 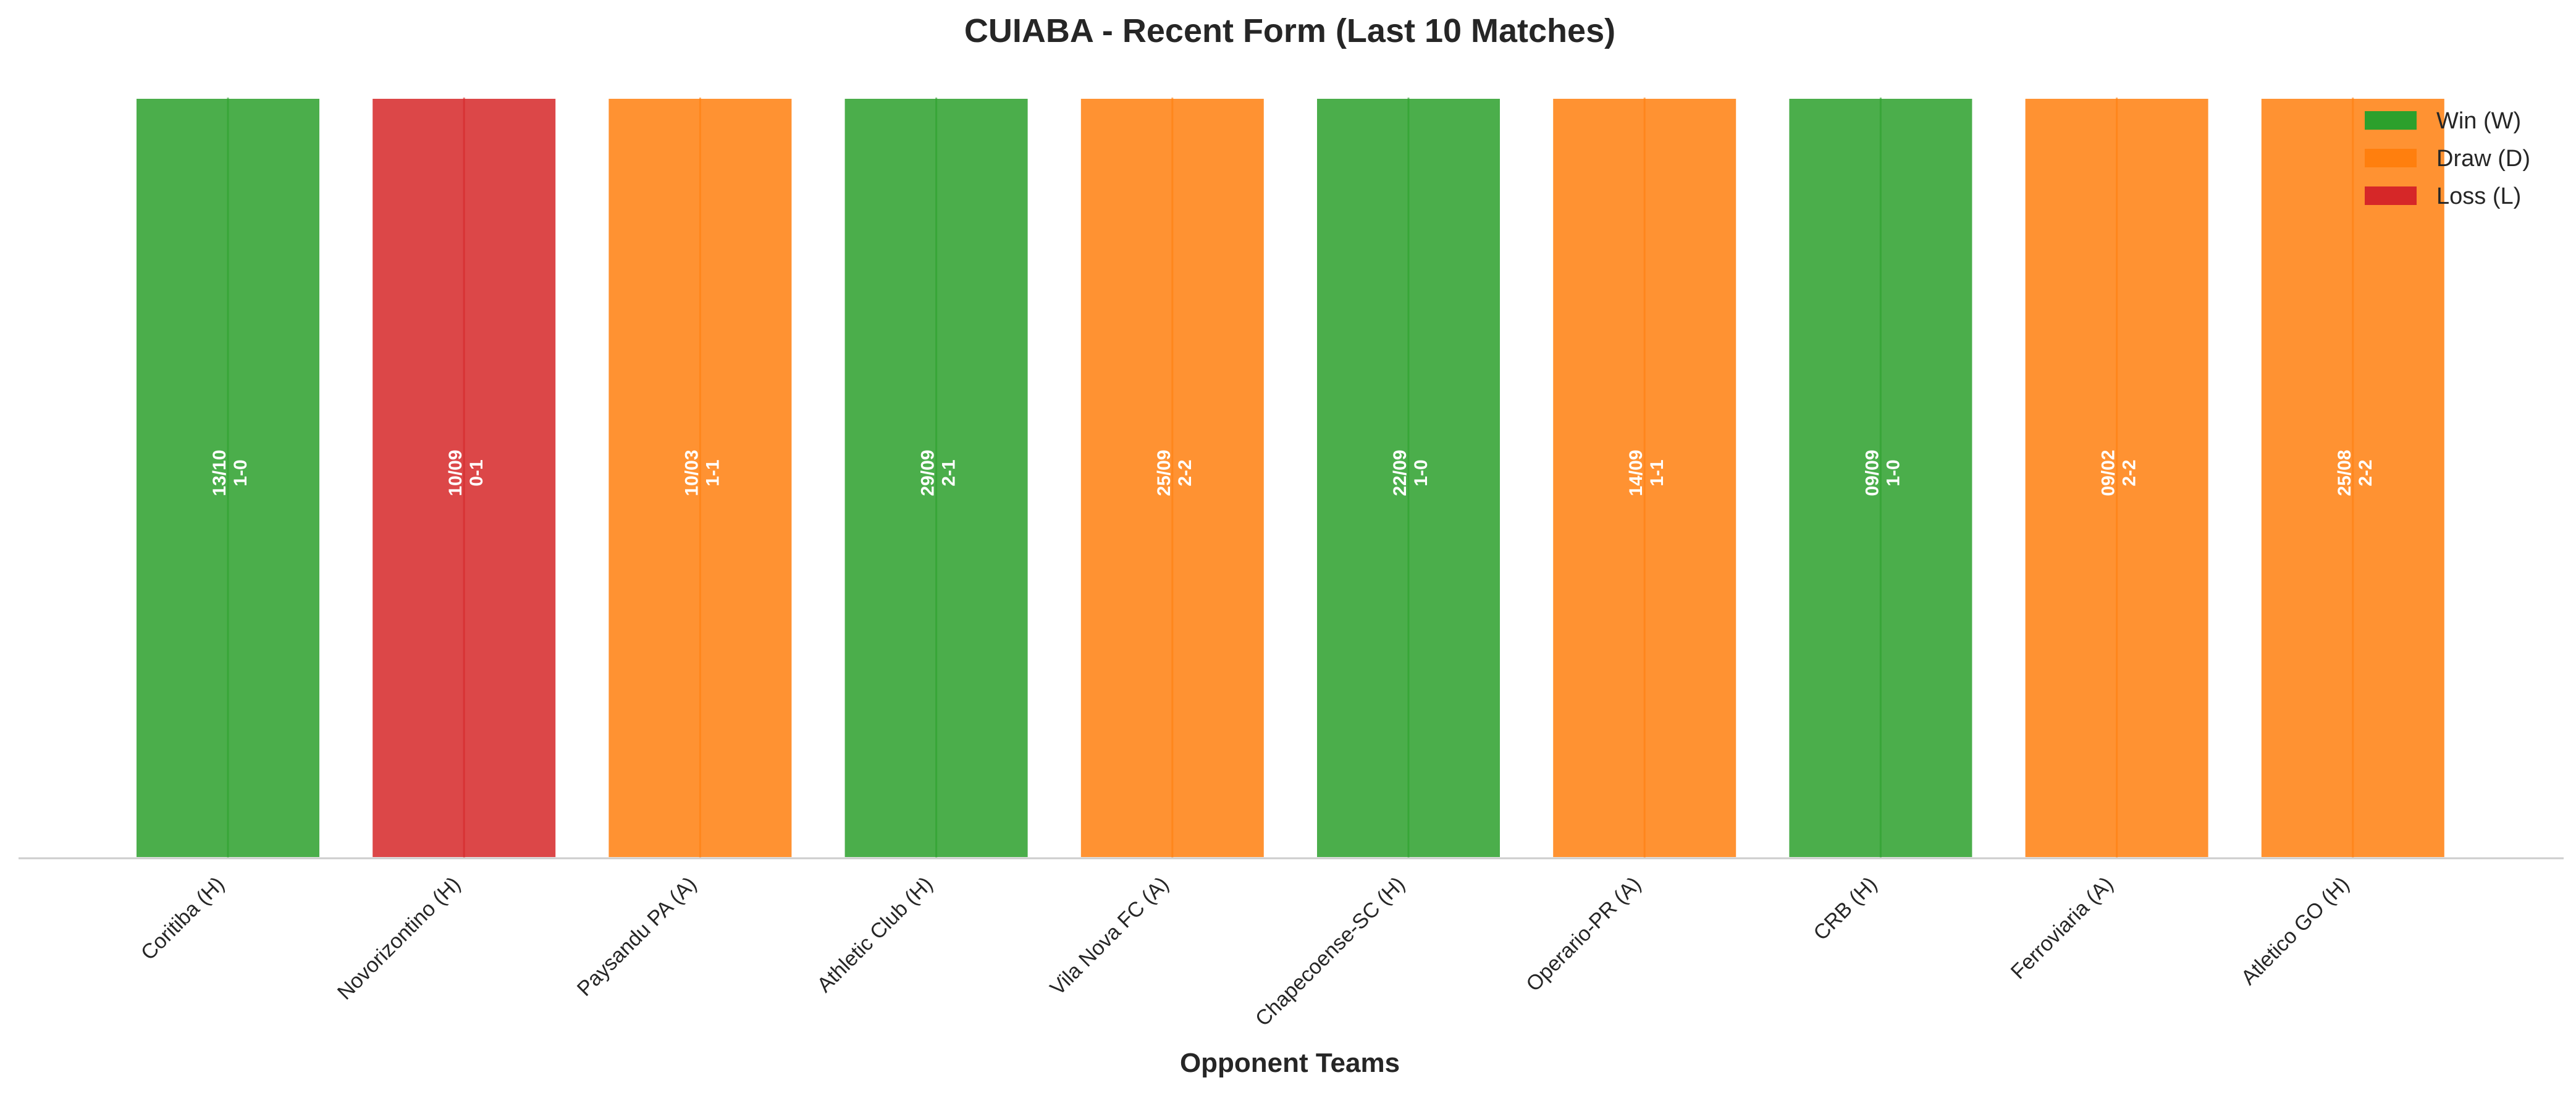 I want to click on match-date: 09/09, so click(x=1872, y=473).